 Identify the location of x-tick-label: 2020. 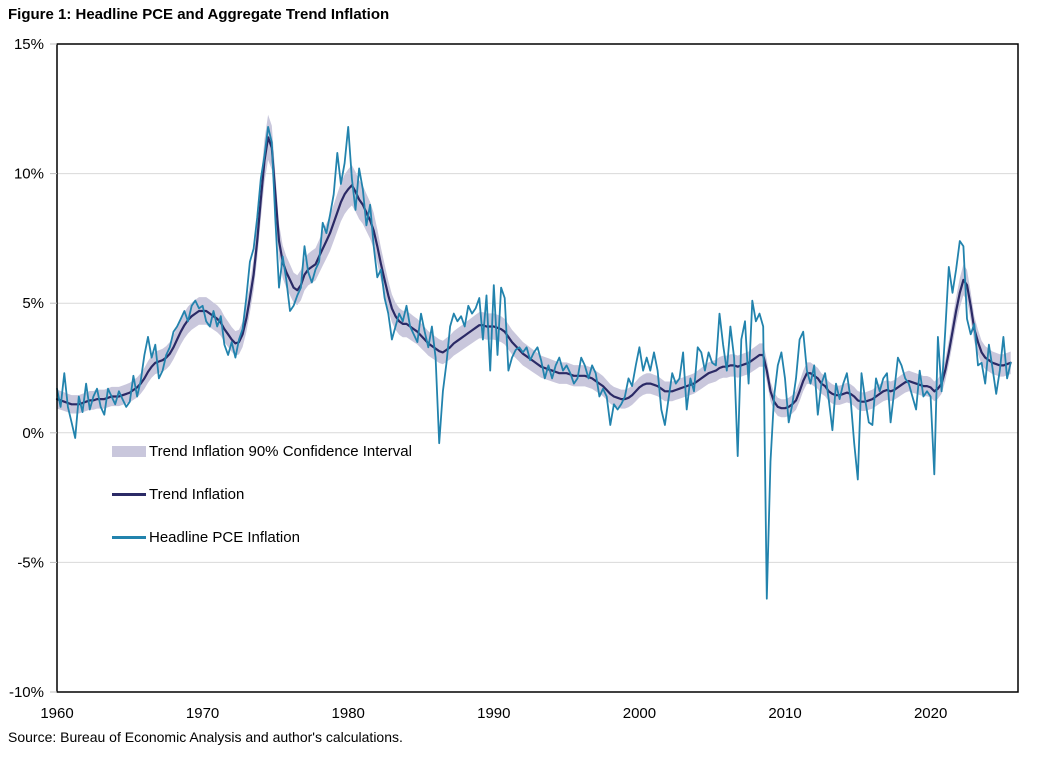
(930, 713).